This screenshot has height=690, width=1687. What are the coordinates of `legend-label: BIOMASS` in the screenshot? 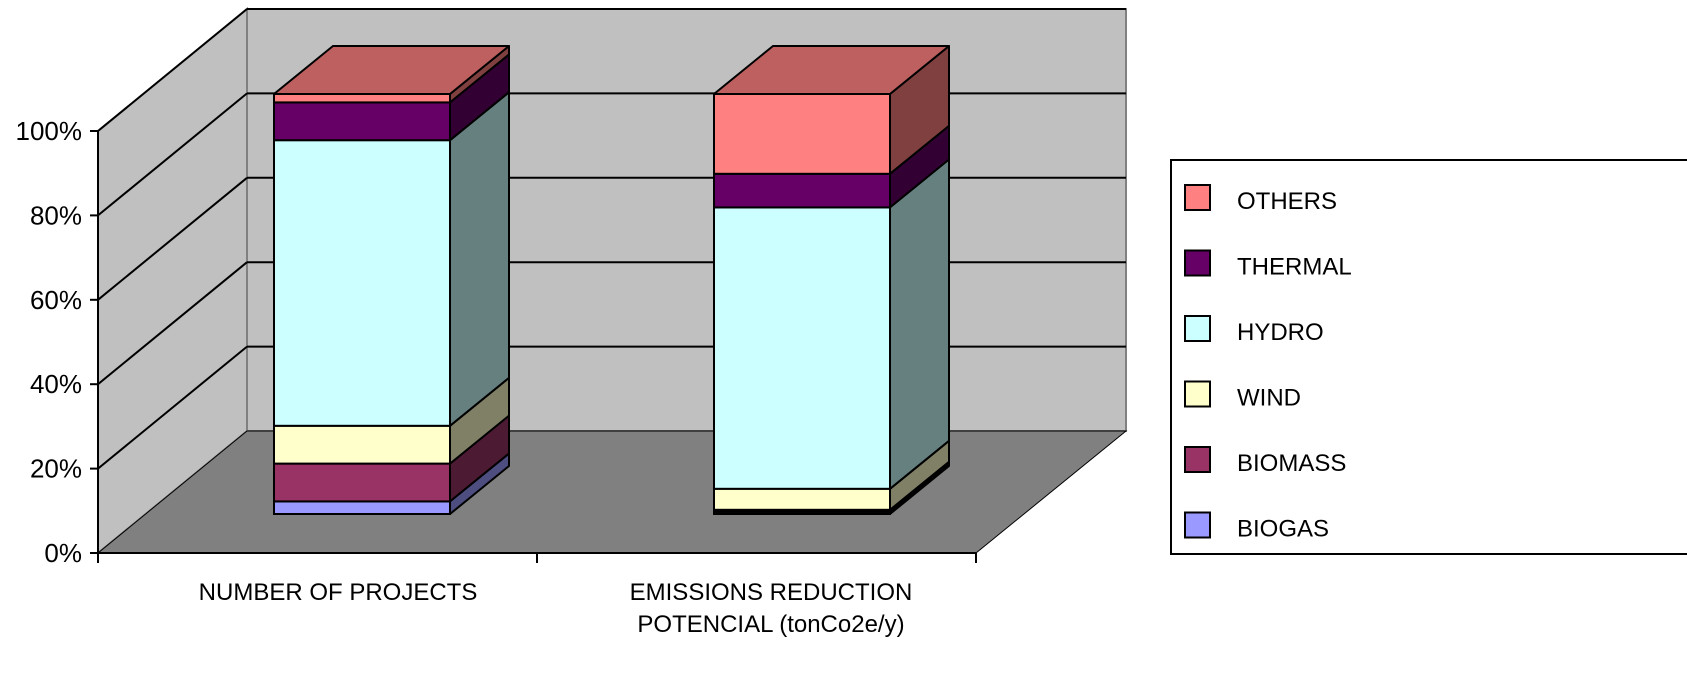 It's located at (1291, 463).